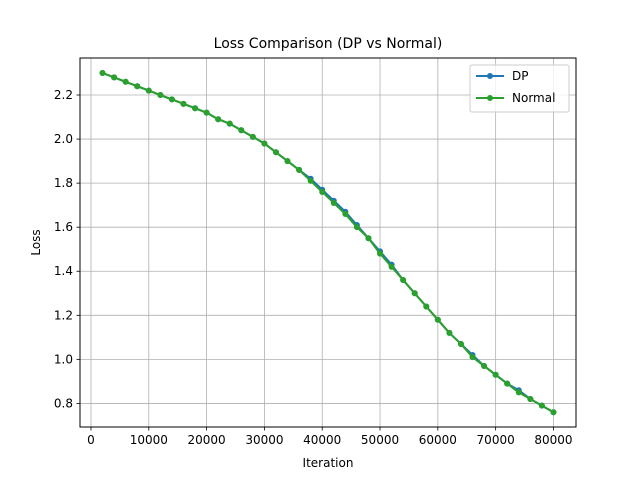 The image size is (640, 480). What do you see at coordinates (490, 76) in the screenshot?
I see `legend-marker-dp` at bounding box center [490, 76].